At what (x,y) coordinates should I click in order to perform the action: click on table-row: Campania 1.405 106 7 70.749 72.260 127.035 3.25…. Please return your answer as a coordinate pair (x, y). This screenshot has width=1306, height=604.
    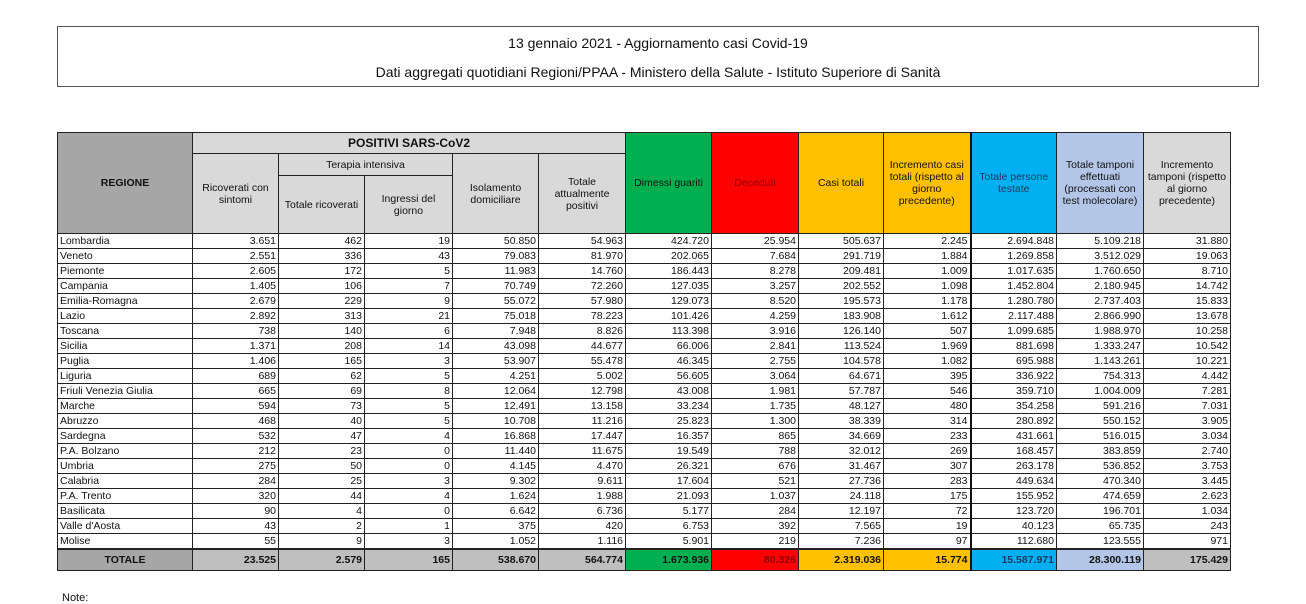
    Looking at the image, I should click on (644, 286).